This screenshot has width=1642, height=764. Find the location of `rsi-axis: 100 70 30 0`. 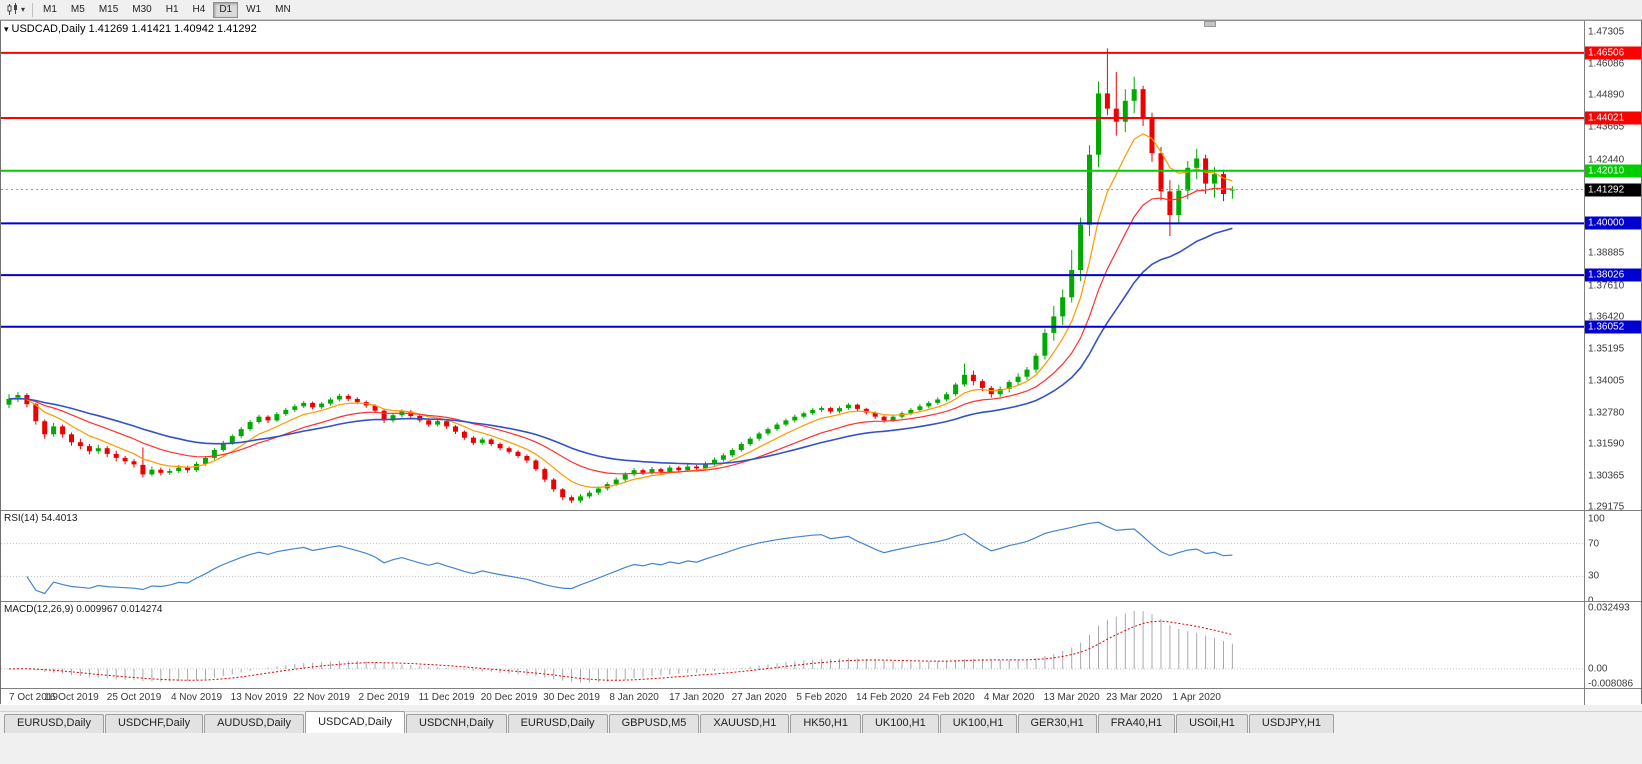

rsi-axis: 100 70 30 0 is located at coordinates (1612, 556).